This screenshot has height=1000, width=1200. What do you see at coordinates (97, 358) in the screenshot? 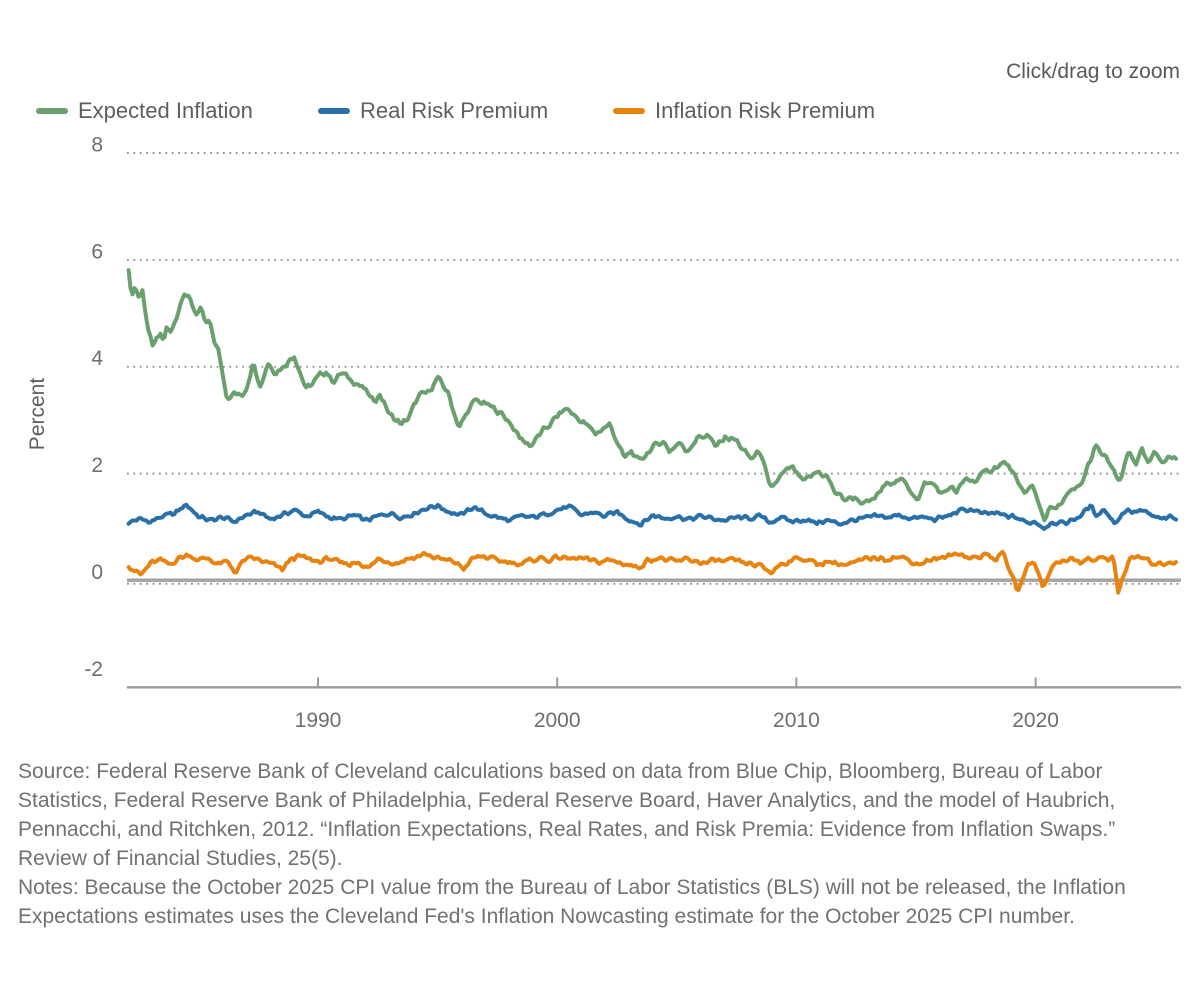
I see `y-tick-label-4: 4` at bounding box center [97, 358].